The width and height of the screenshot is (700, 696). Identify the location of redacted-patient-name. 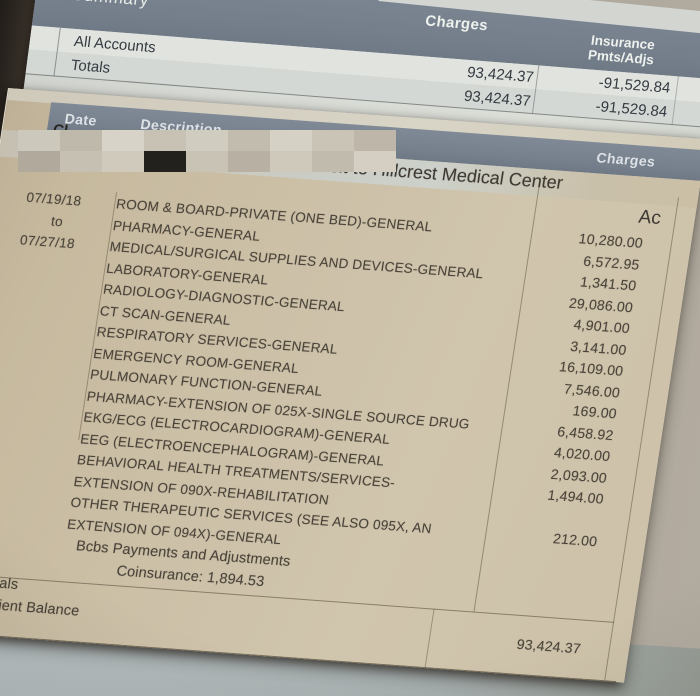
(207, 151).